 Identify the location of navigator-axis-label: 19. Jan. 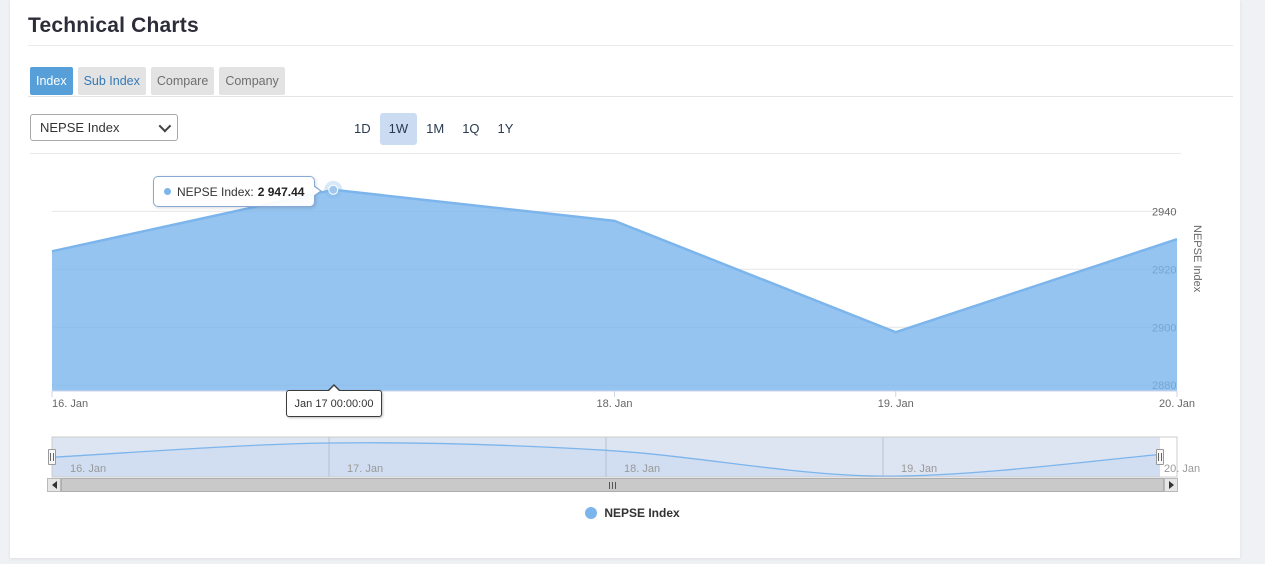
(919, 469).